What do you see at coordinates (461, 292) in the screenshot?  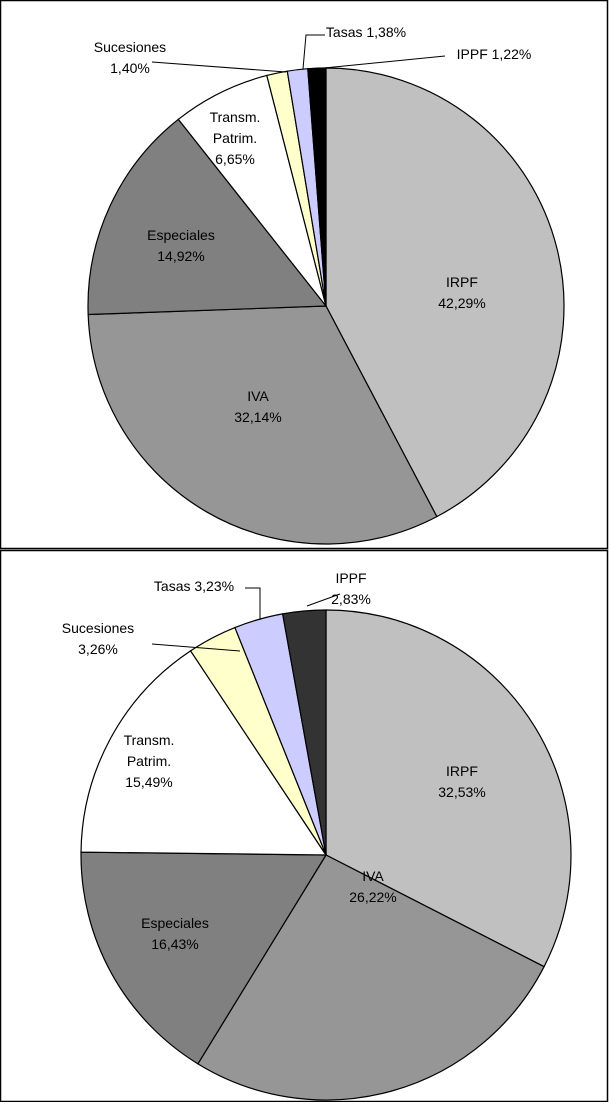 I see `slice-label-irpf-chart1: IRPF 42,29%` at bounding box center [461, 292].